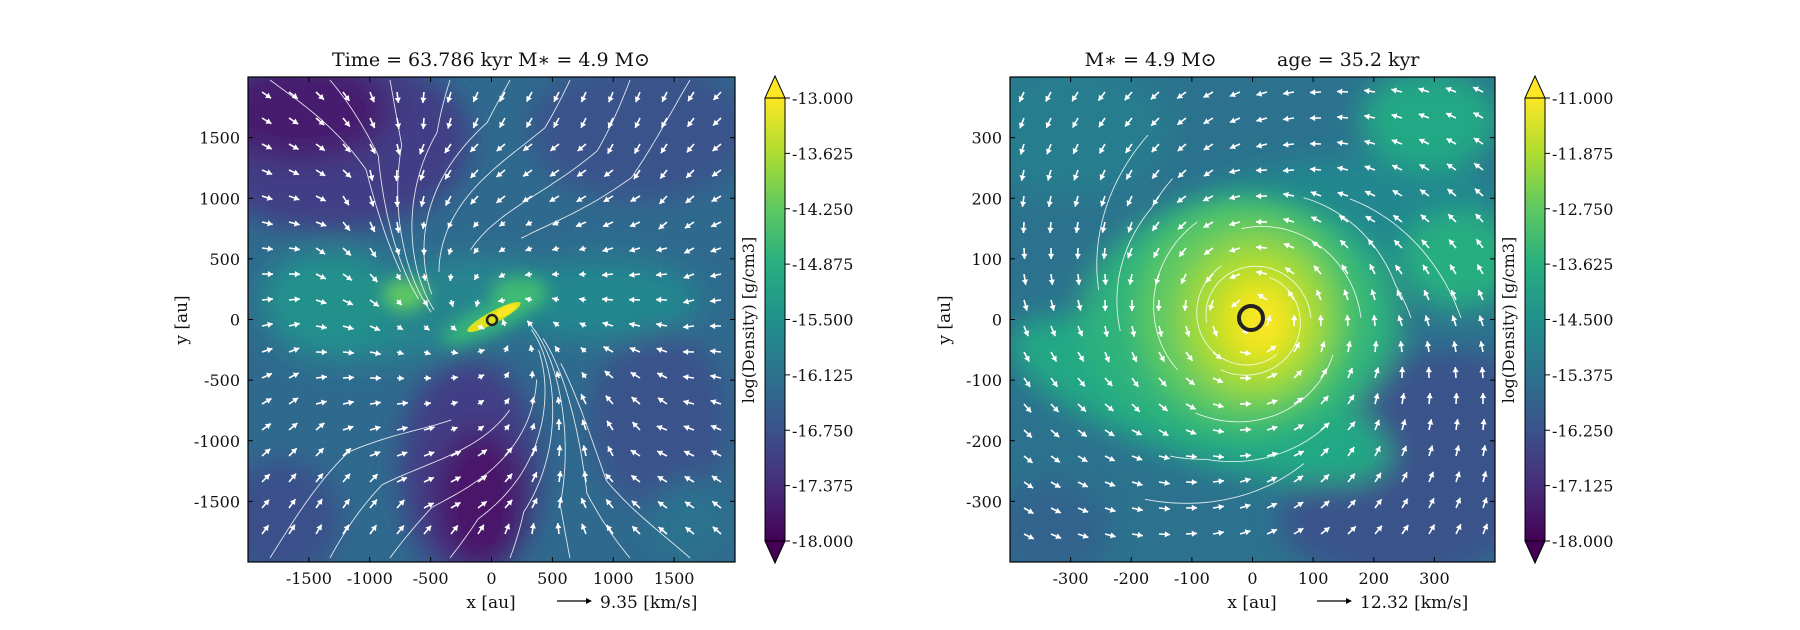 The image size is (1800, 630). What do you see at coordinates (674, 578) in the screenshot?
I see `x-tick-label-left: 1500` at bounding box center [674, 578].